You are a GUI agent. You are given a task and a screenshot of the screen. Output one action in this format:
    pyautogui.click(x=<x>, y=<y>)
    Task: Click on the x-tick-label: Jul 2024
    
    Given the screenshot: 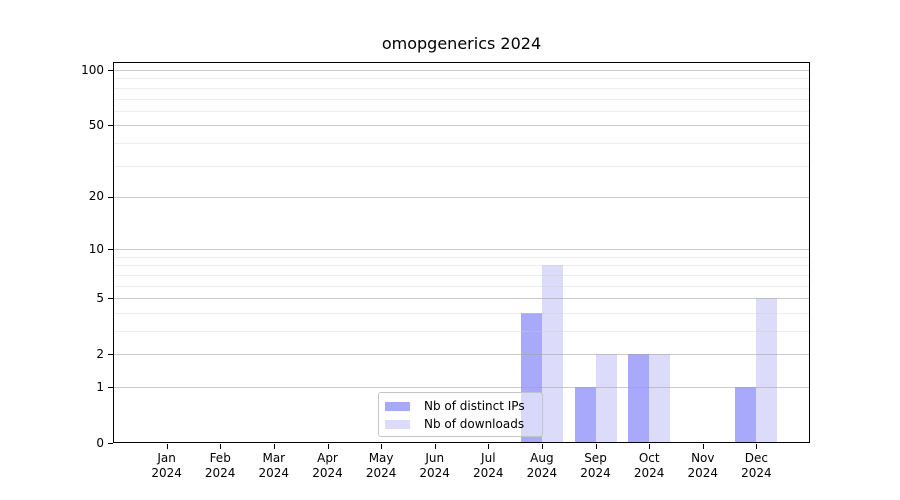 What is the action you would take?
    pyautogui.click(x=488, y=466)
    